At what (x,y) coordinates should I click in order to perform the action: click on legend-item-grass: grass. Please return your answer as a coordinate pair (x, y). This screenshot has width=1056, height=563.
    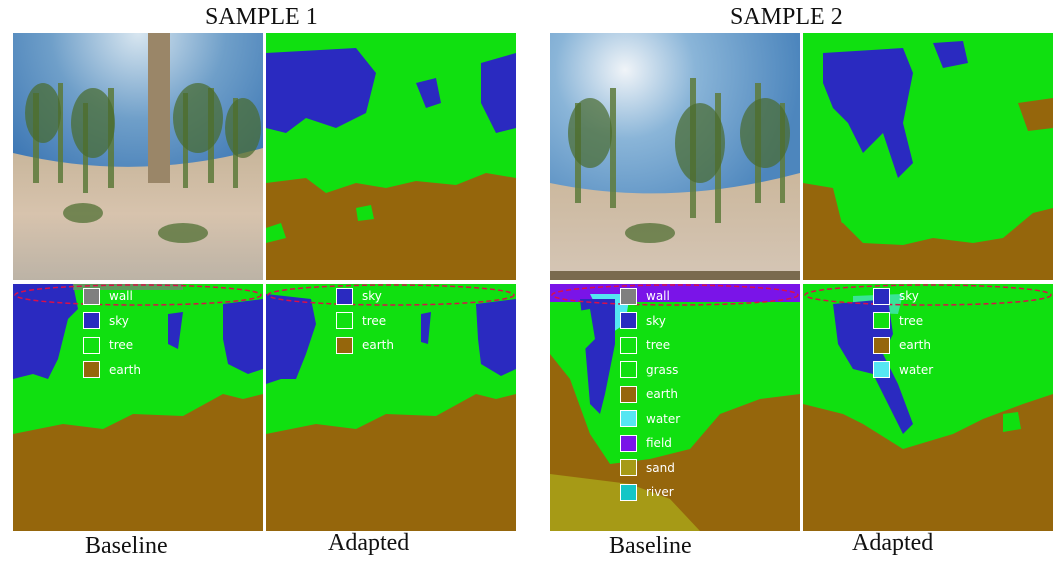
    Looking at the image, I should click on (650, 370).